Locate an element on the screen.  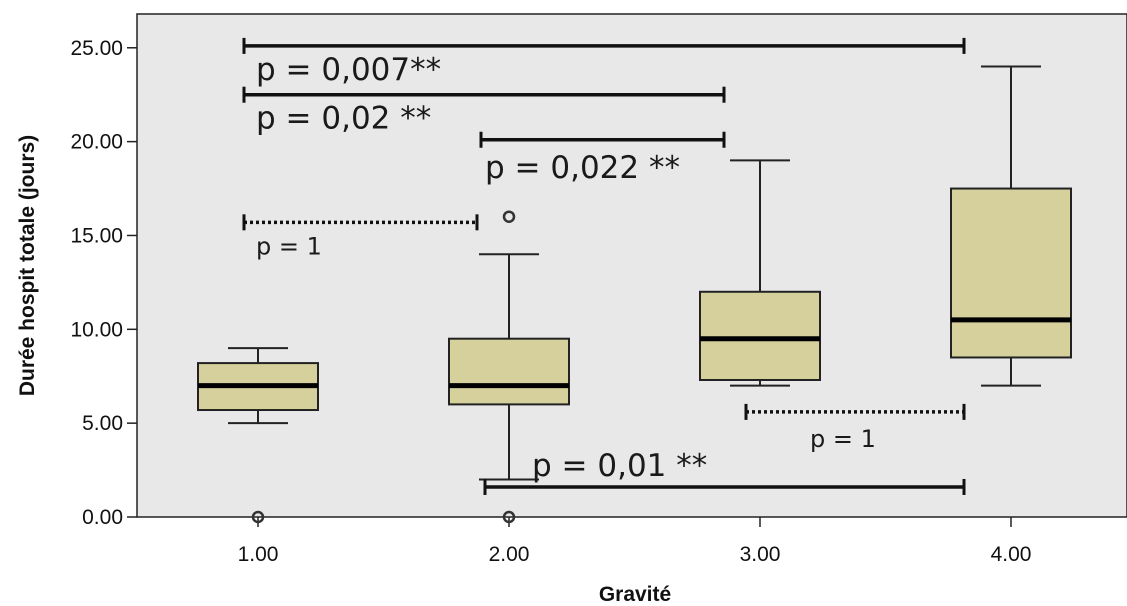
x-tick-label: 4.00 is located at coordinates (1011, 554).